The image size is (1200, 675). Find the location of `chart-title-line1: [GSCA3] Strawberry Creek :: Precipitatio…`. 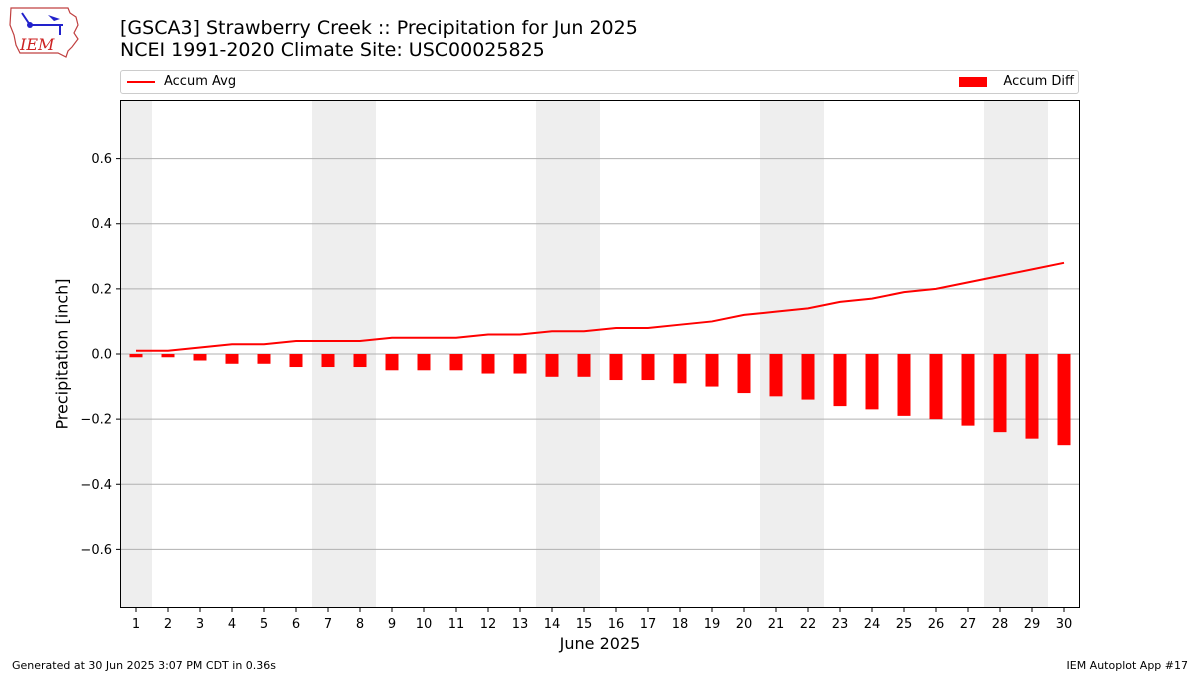

chart-title-line1: [GSCA3] Strawberry Creek :: Precipitatio… is located at coordinates (379, 28).